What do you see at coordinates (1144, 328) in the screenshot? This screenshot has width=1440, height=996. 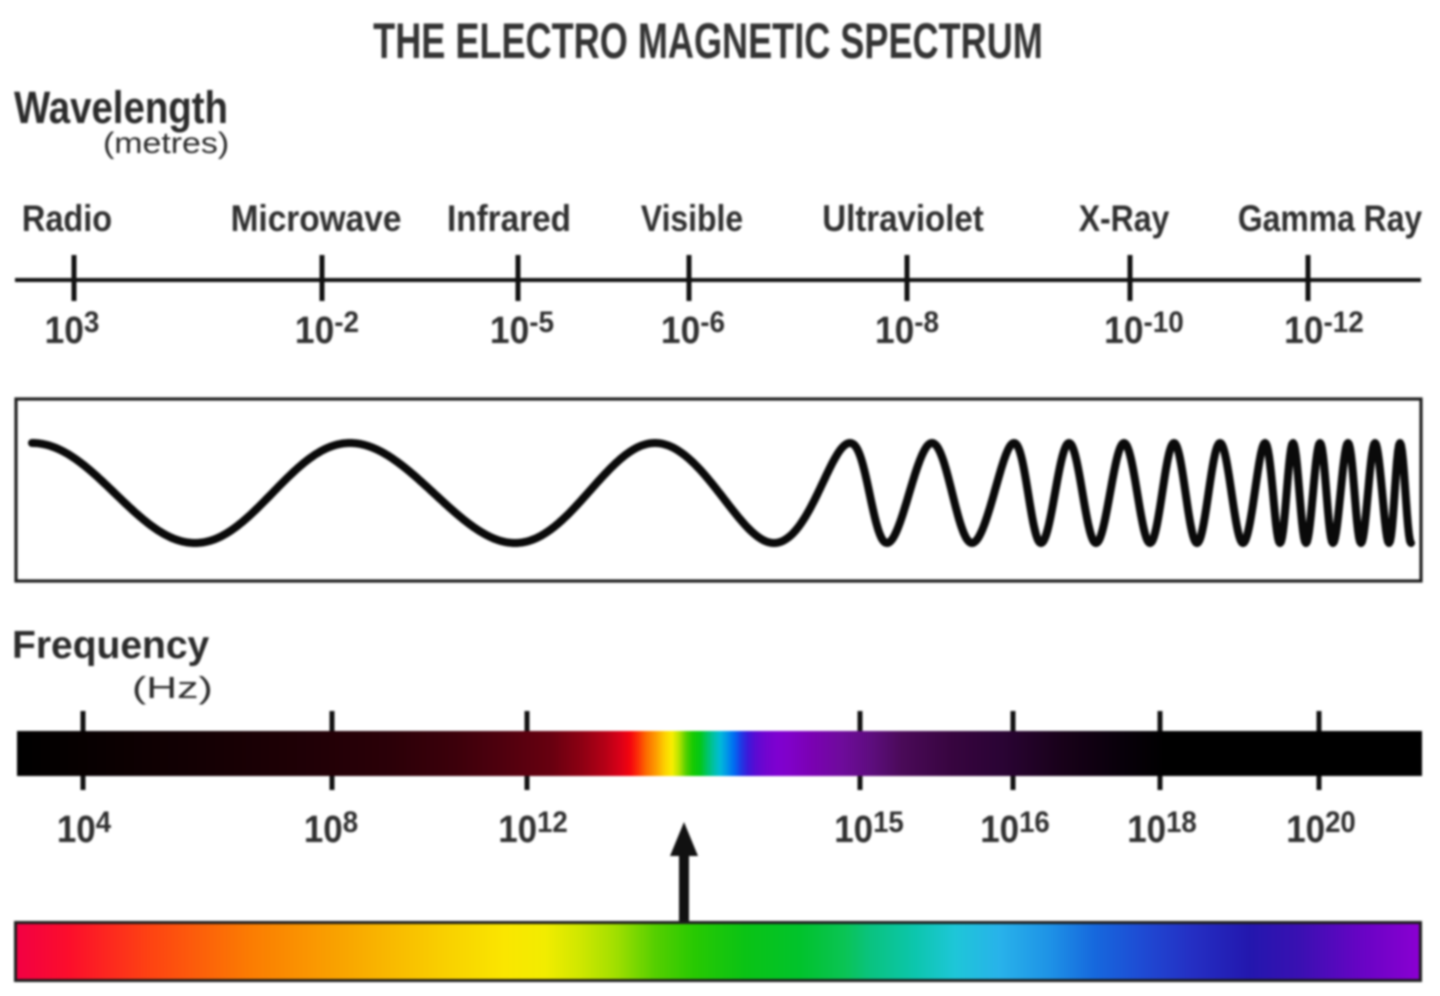 I see `svg-text: 10⁻¹⁰` at bounding box center [1144, 328].